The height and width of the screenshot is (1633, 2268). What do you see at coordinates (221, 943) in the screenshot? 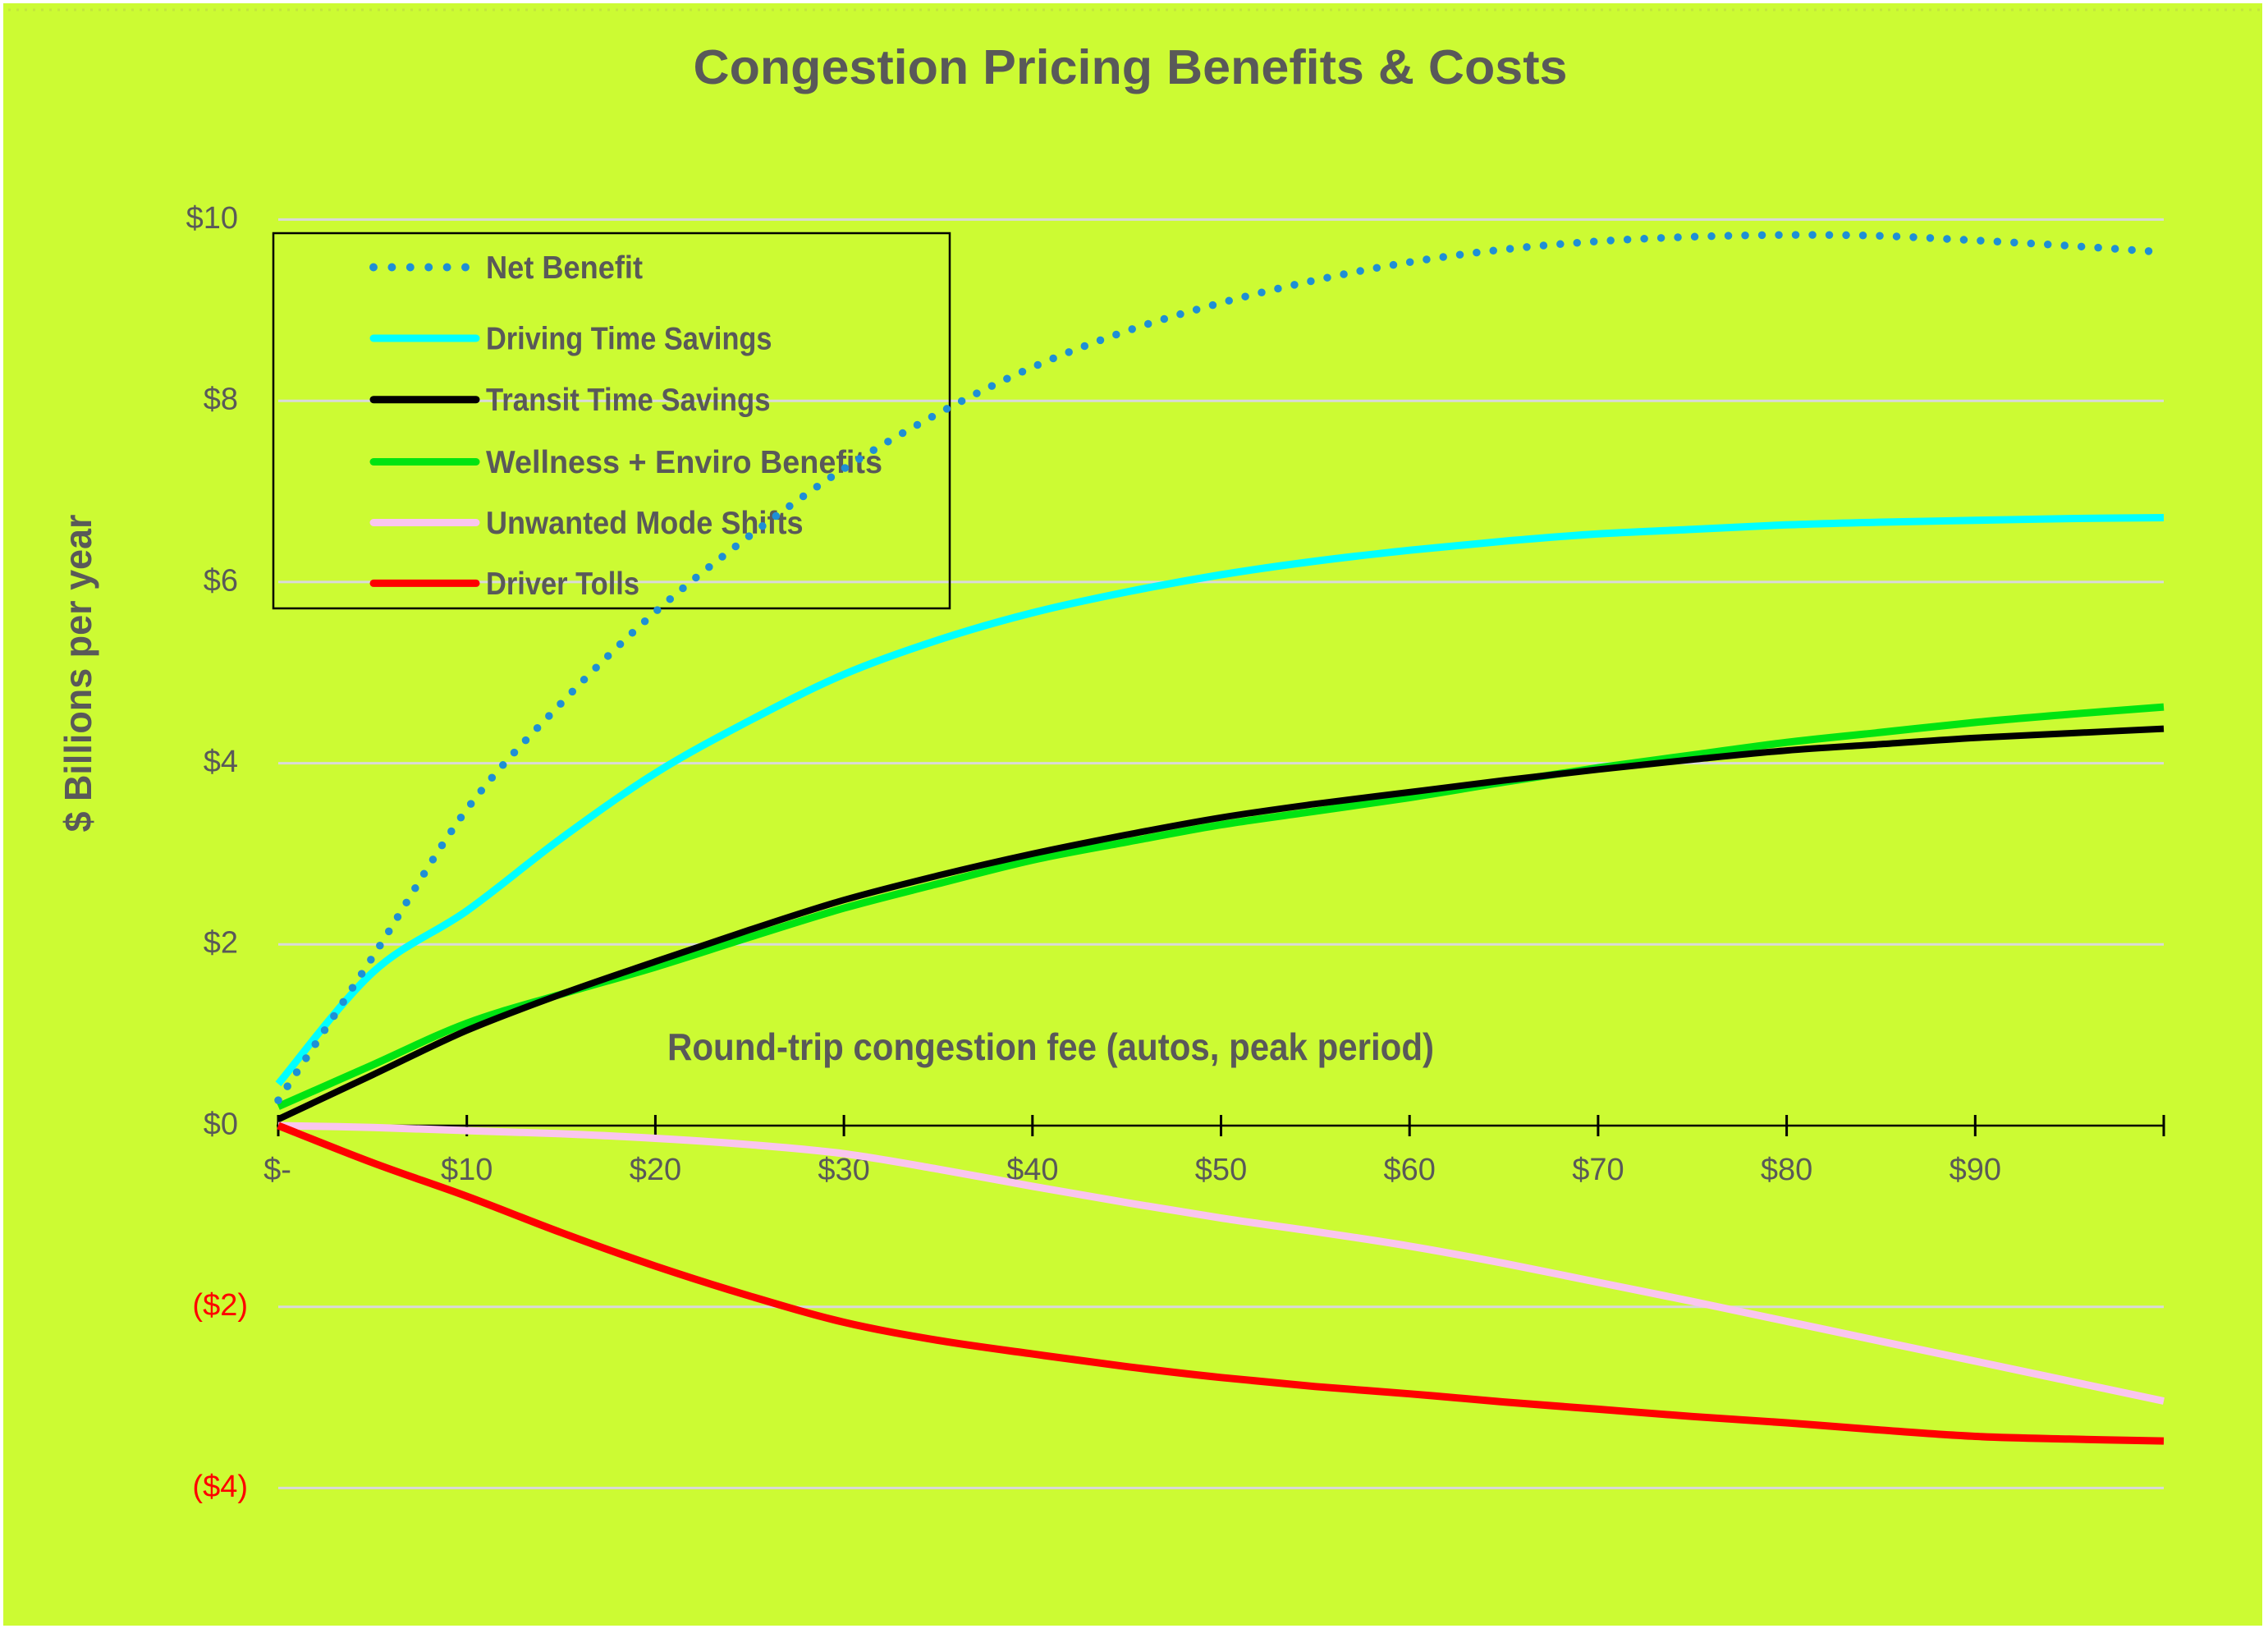
I see `svg-text: $2` at bounding box center [221, 943].